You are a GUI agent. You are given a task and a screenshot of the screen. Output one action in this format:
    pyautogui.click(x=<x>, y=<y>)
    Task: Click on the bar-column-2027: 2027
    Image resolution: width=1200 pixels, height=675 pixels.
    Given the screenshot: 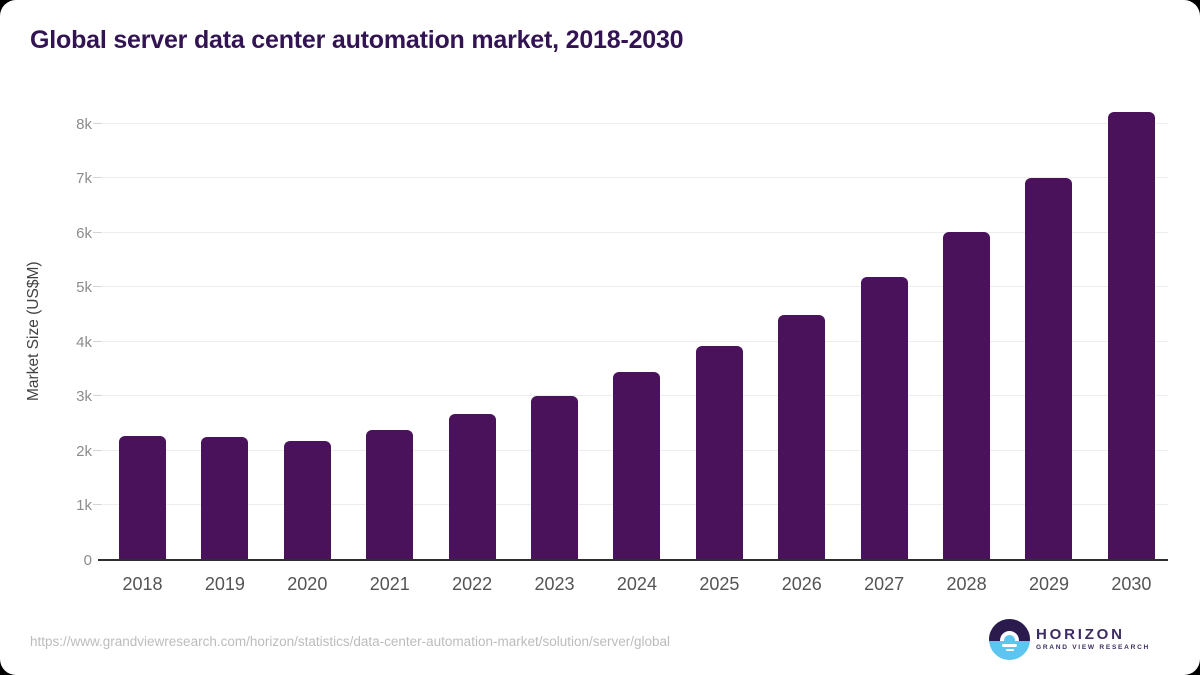 What is the action you would take?
    pyautogui.click(x=884, y=348)
    